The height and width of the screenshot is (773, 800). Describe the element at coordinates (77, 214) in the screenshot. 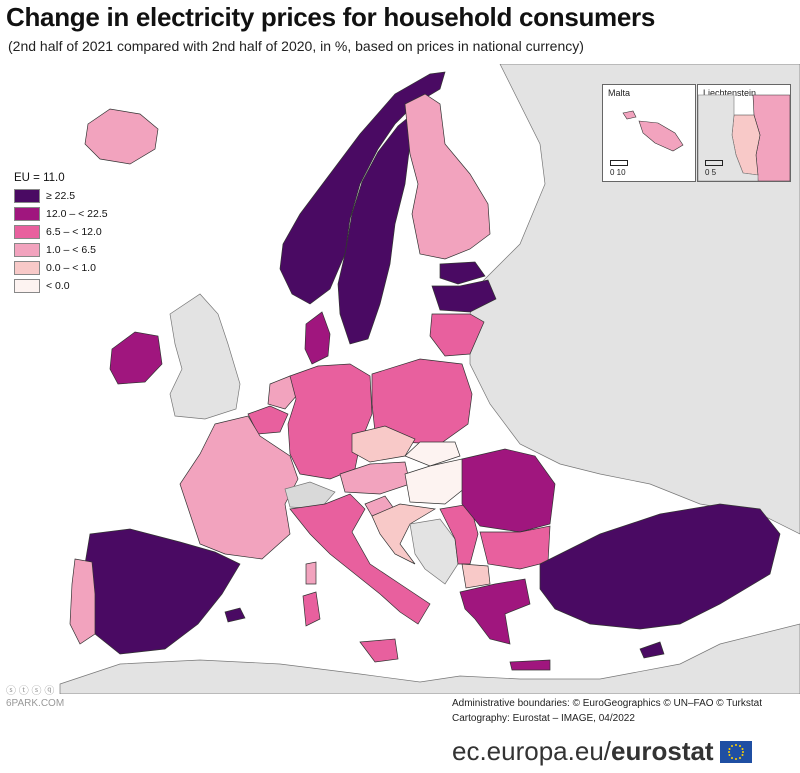

I see `legend-label: 12.0 – < 22.5` at that location.